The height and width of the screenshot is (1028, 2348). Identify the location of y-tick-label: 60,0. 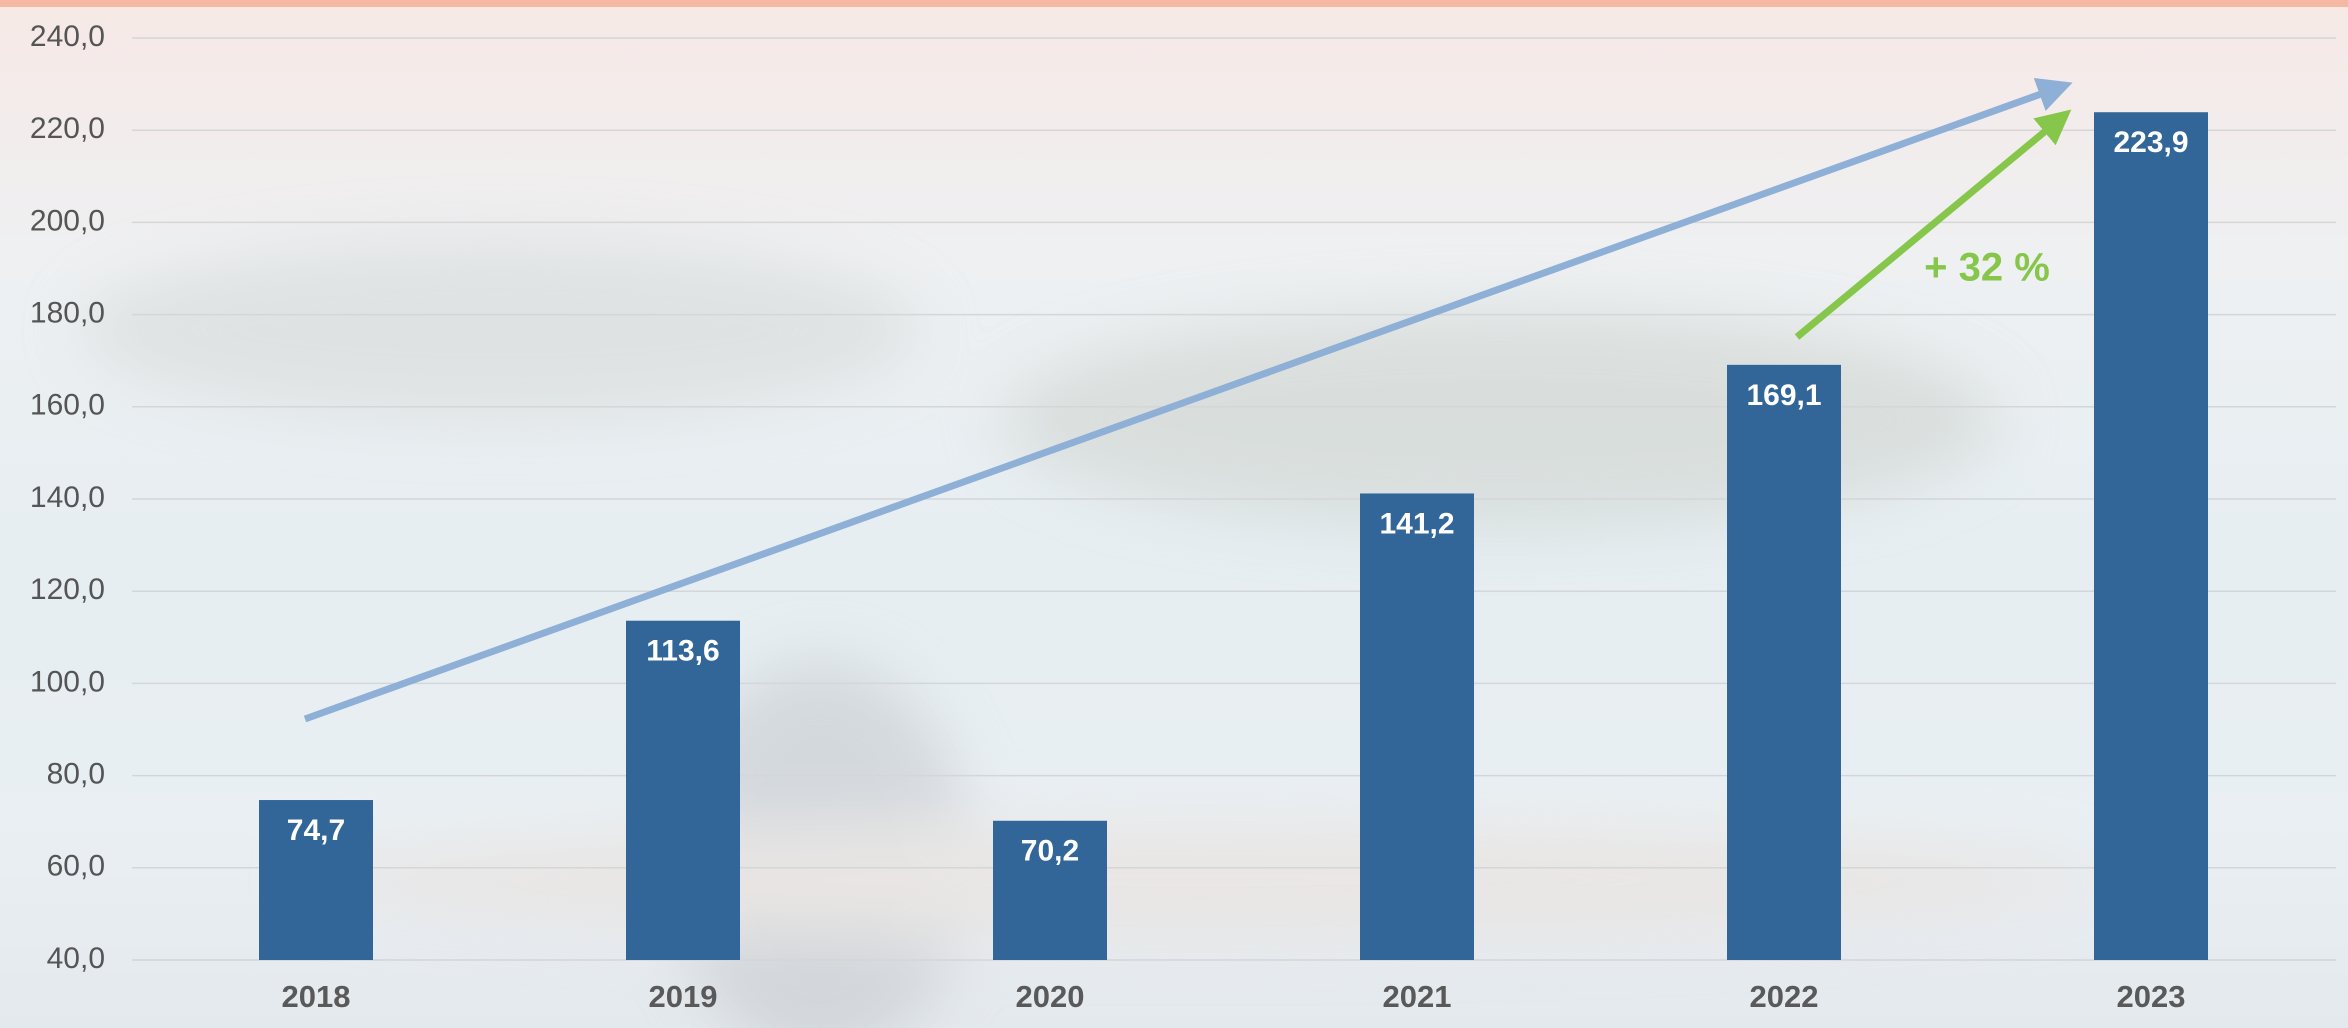
(76, 866).